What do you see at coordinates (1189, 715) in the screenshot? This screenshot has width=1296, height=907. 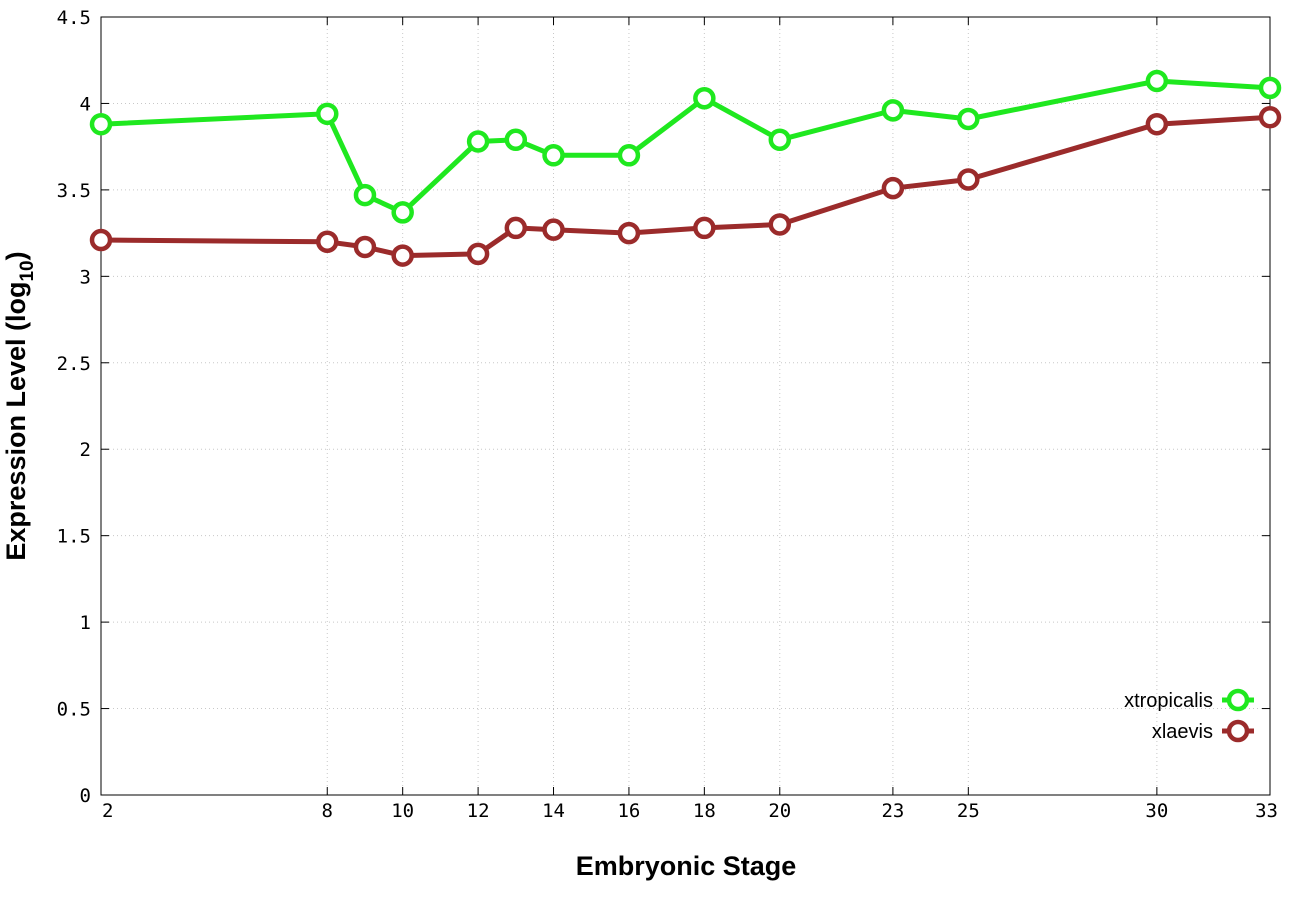 I see `legend: xtropicalis xlaevis` at bounding box center [1189, 715].